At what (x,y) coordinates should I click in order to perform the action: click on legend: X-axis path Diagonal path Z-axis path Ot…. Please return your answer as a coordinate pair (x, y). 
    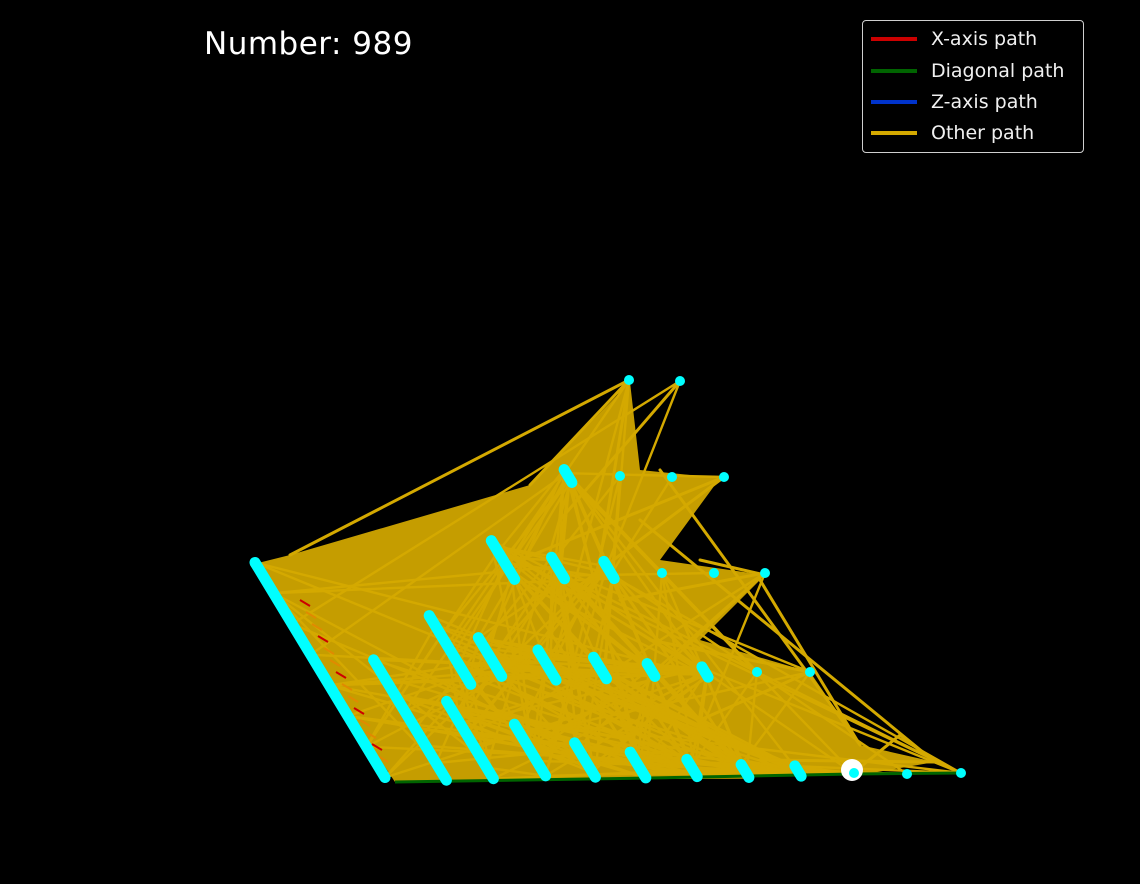
    Looking at the image, I should click on (973, 86).